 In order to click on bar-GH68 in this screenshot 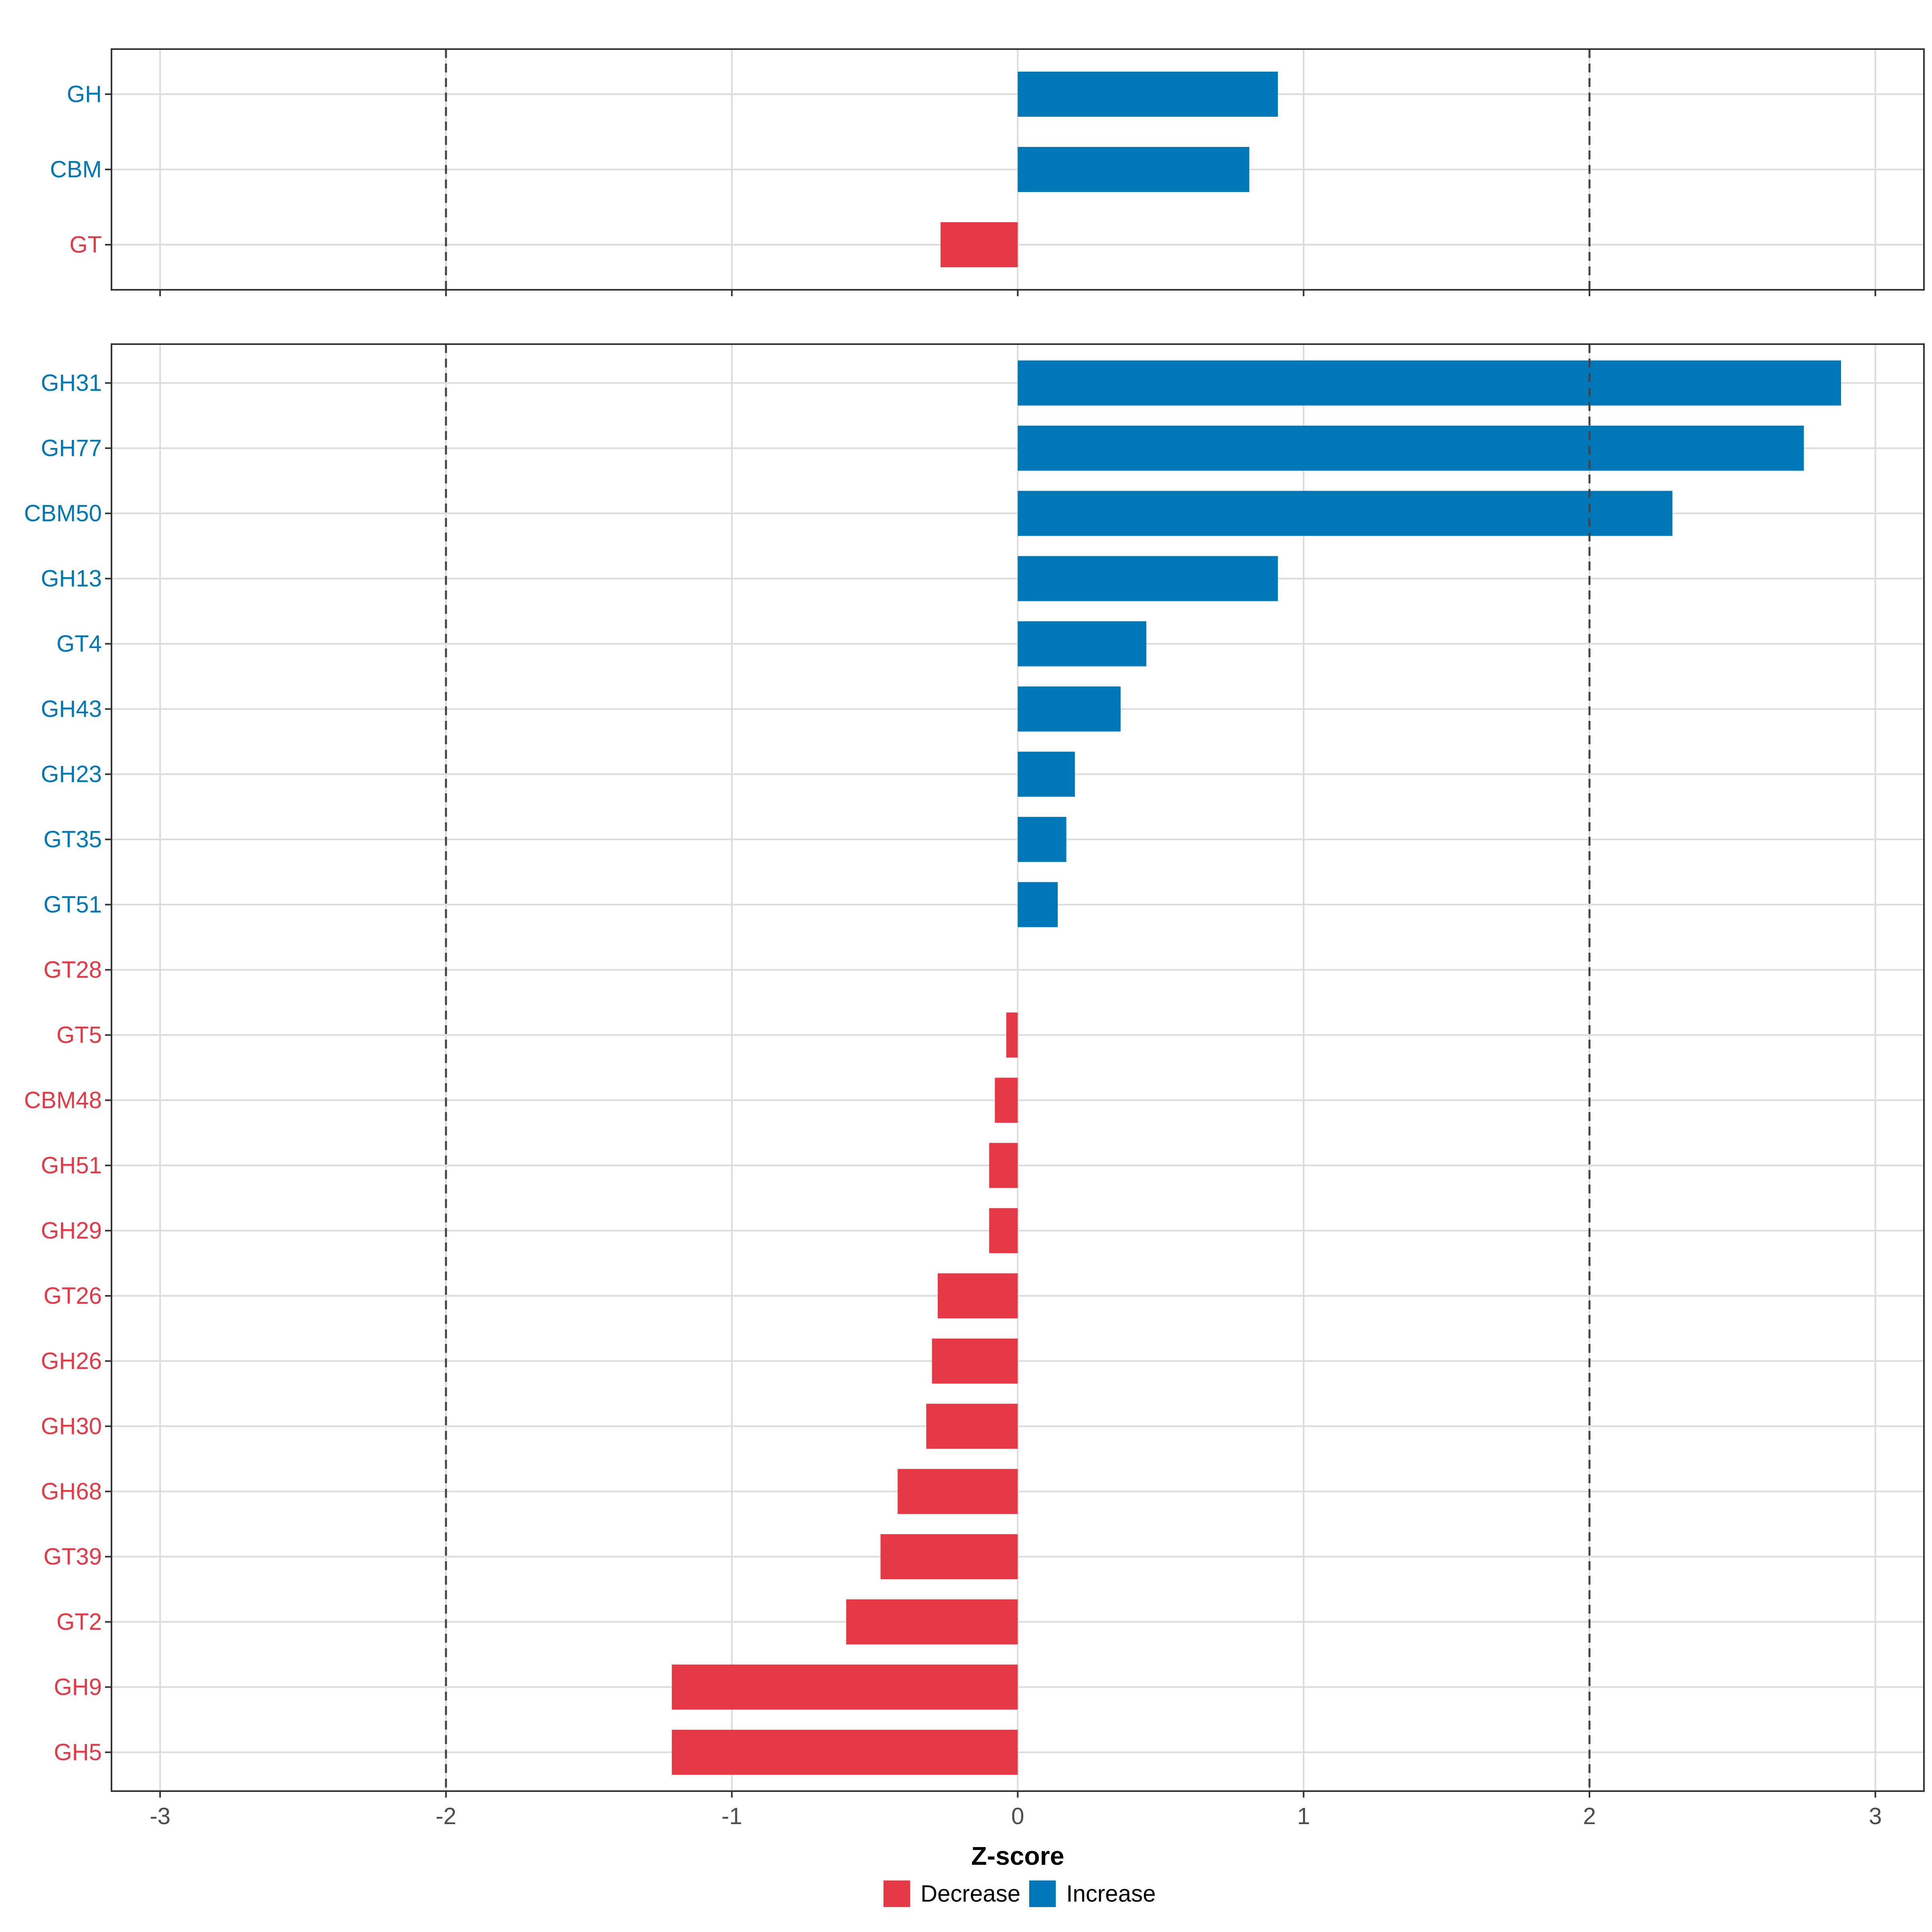, I will do `click(958, 1491)`.